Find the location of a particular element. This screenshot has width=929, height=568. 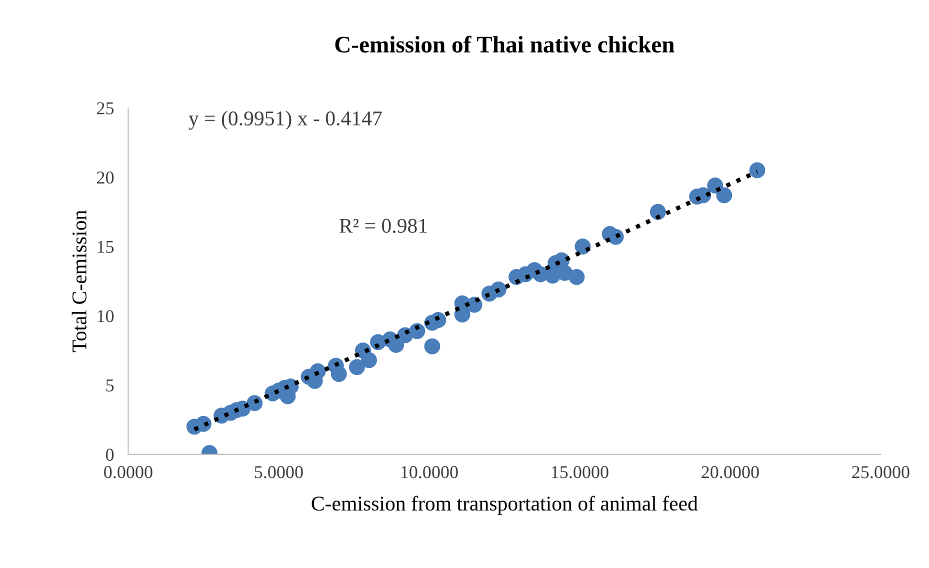

annotation: R² = 0.981 is located at coordinates (383, 225).